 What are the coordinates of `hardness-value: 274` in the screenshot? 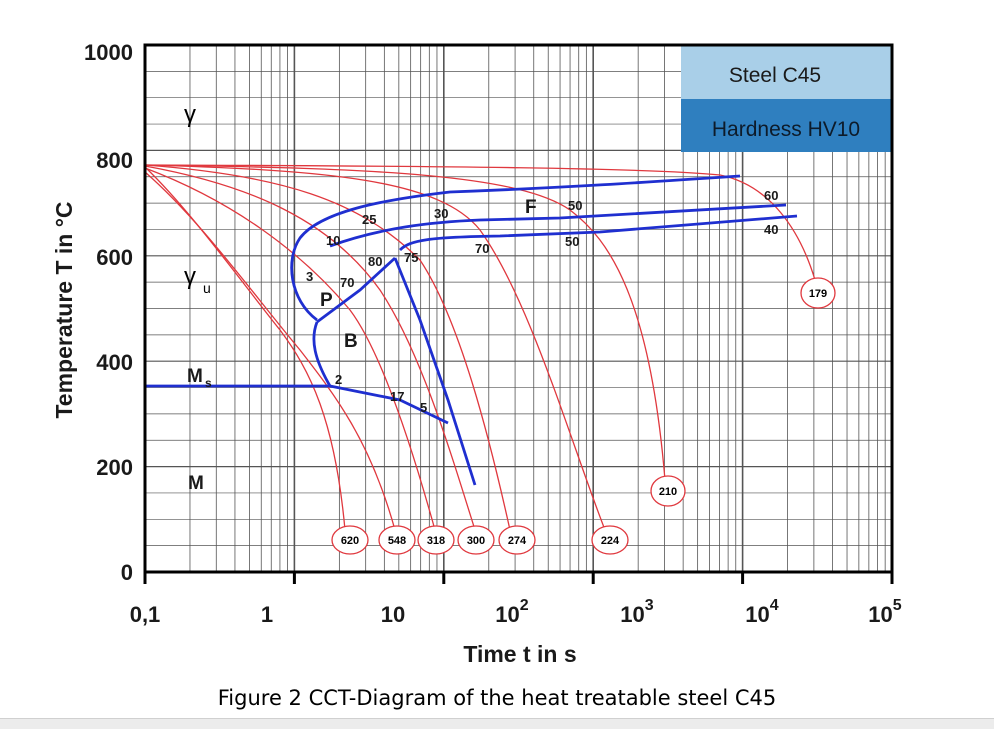 It's located at (517, 541).